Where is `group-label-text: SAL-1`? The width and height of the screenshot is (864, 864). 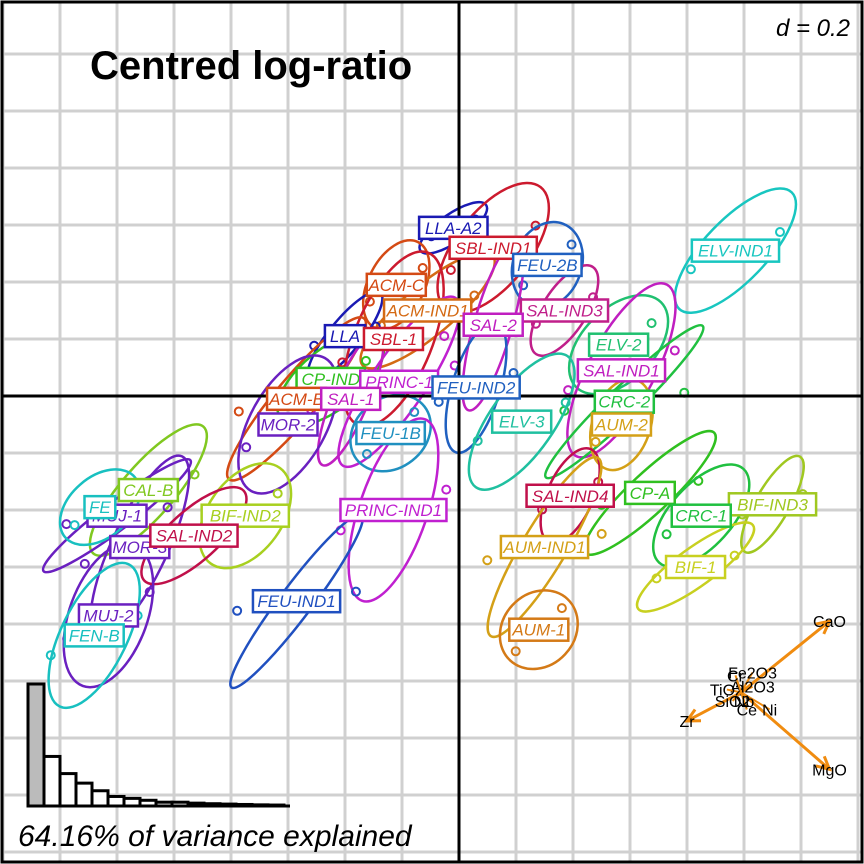 group-label-text: SAL-1 is located at coordinates (350, 399).